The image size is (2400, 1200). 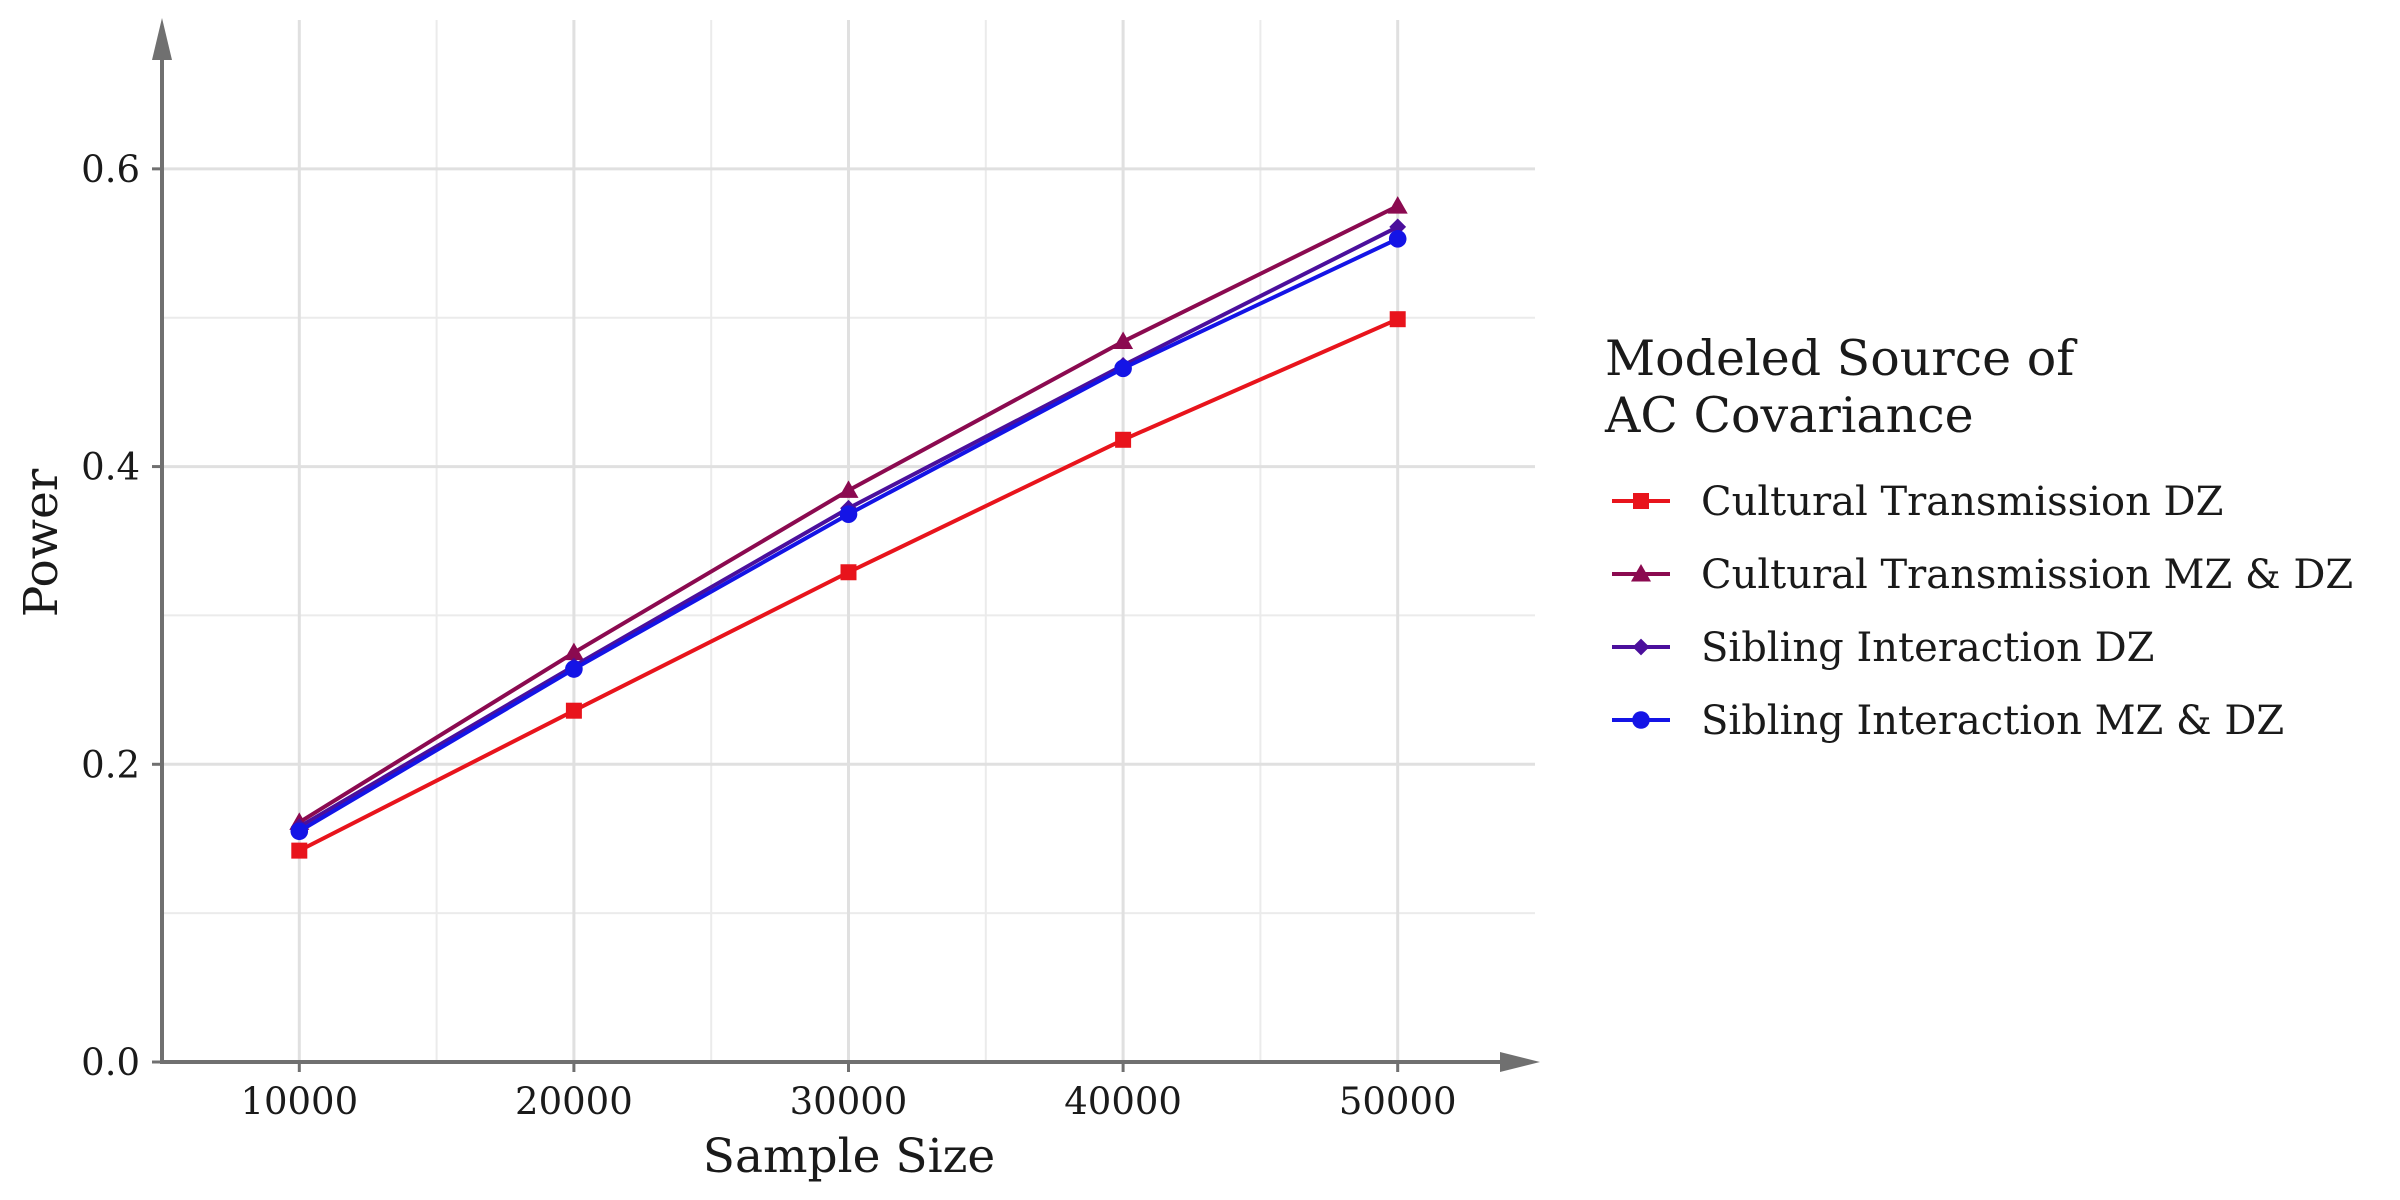 I want to click on legend-title-line-1: Modeled Source of, so click(x=1841, y=358).